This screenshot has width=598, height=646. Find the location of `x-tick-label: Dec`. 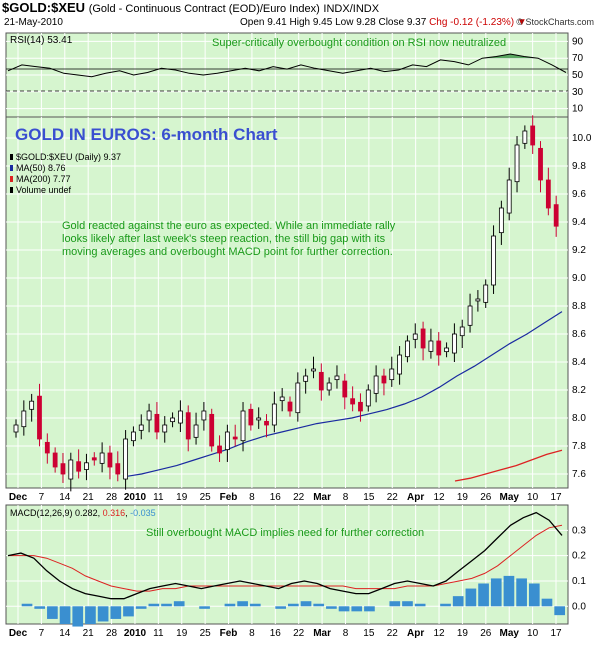

x-tick-label: Dec is located at coordinates (18, 633).